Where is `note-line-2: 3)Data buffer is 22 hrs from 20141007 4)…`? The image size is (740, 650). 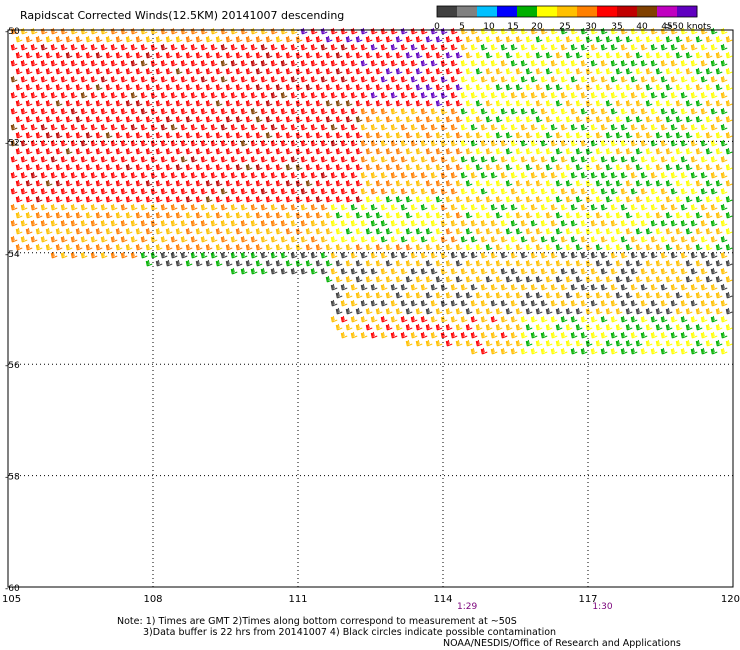
note-line-2: 3)Data buffer is 22 hrs from 20141007 4)… is located at coordinates (349, 632).